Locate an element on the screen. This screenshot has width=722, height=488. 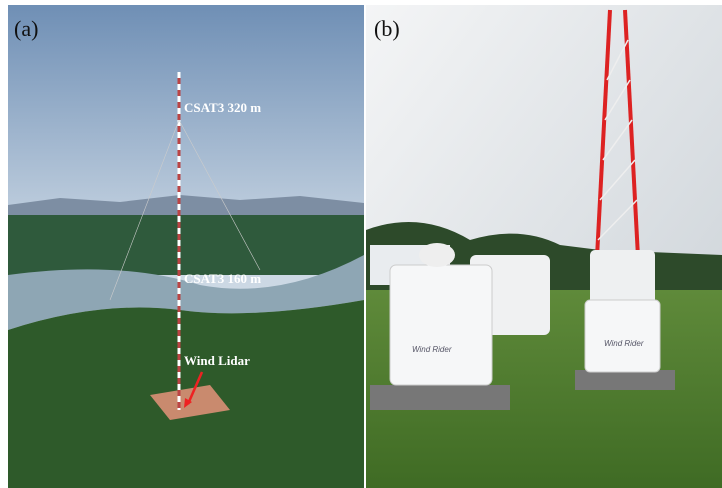
panel-label: (b) is located at coordinates (387, 28).